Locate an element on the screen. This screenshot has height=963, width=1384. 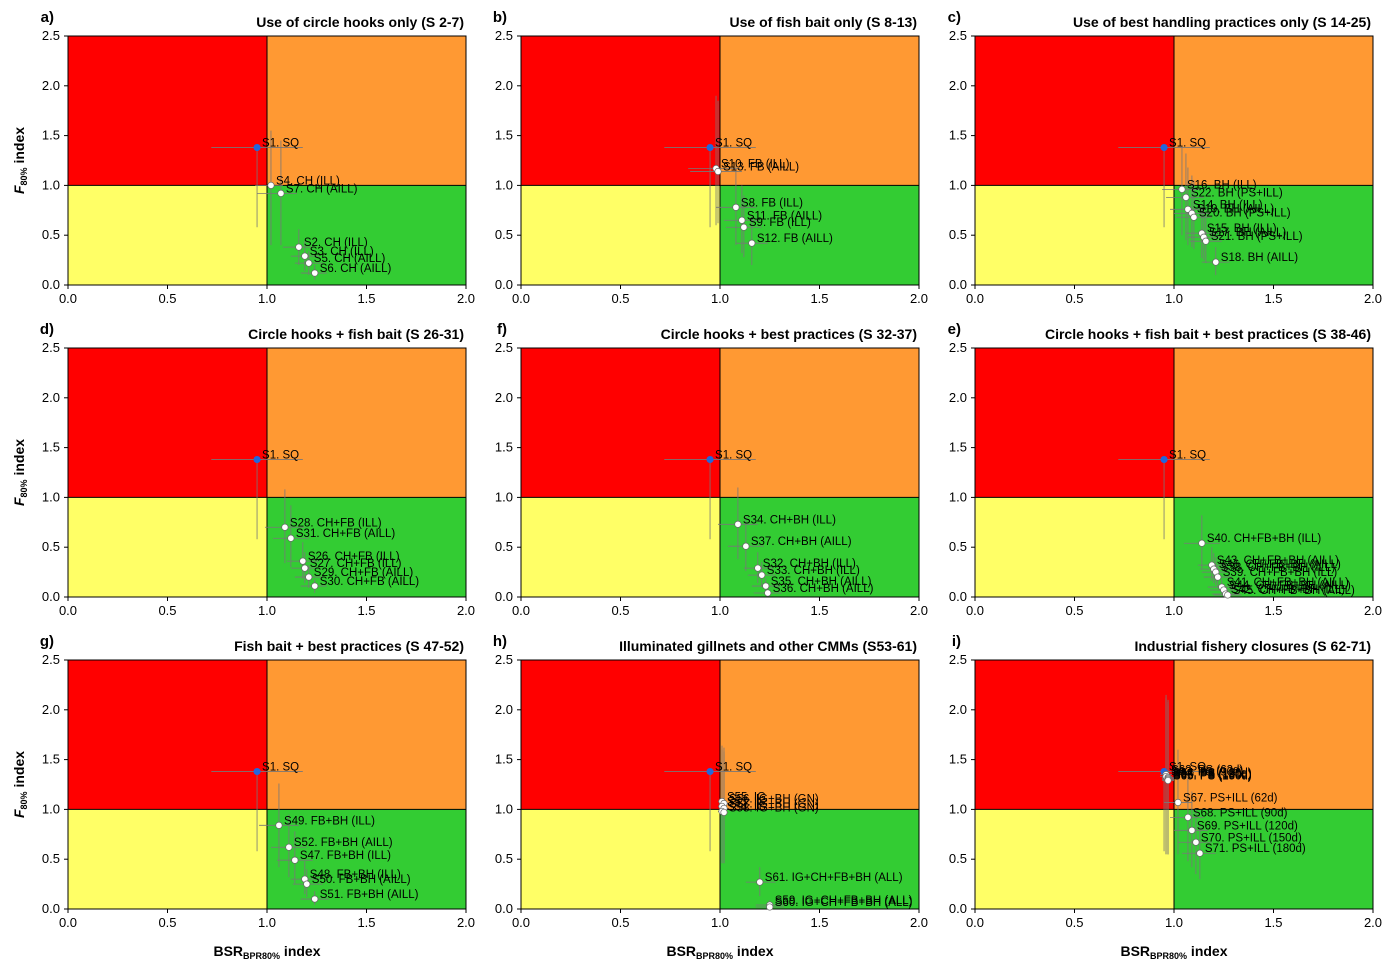
point-label: S43. CH+FB+BH (AILL) is located at coordinates (1278, 561).